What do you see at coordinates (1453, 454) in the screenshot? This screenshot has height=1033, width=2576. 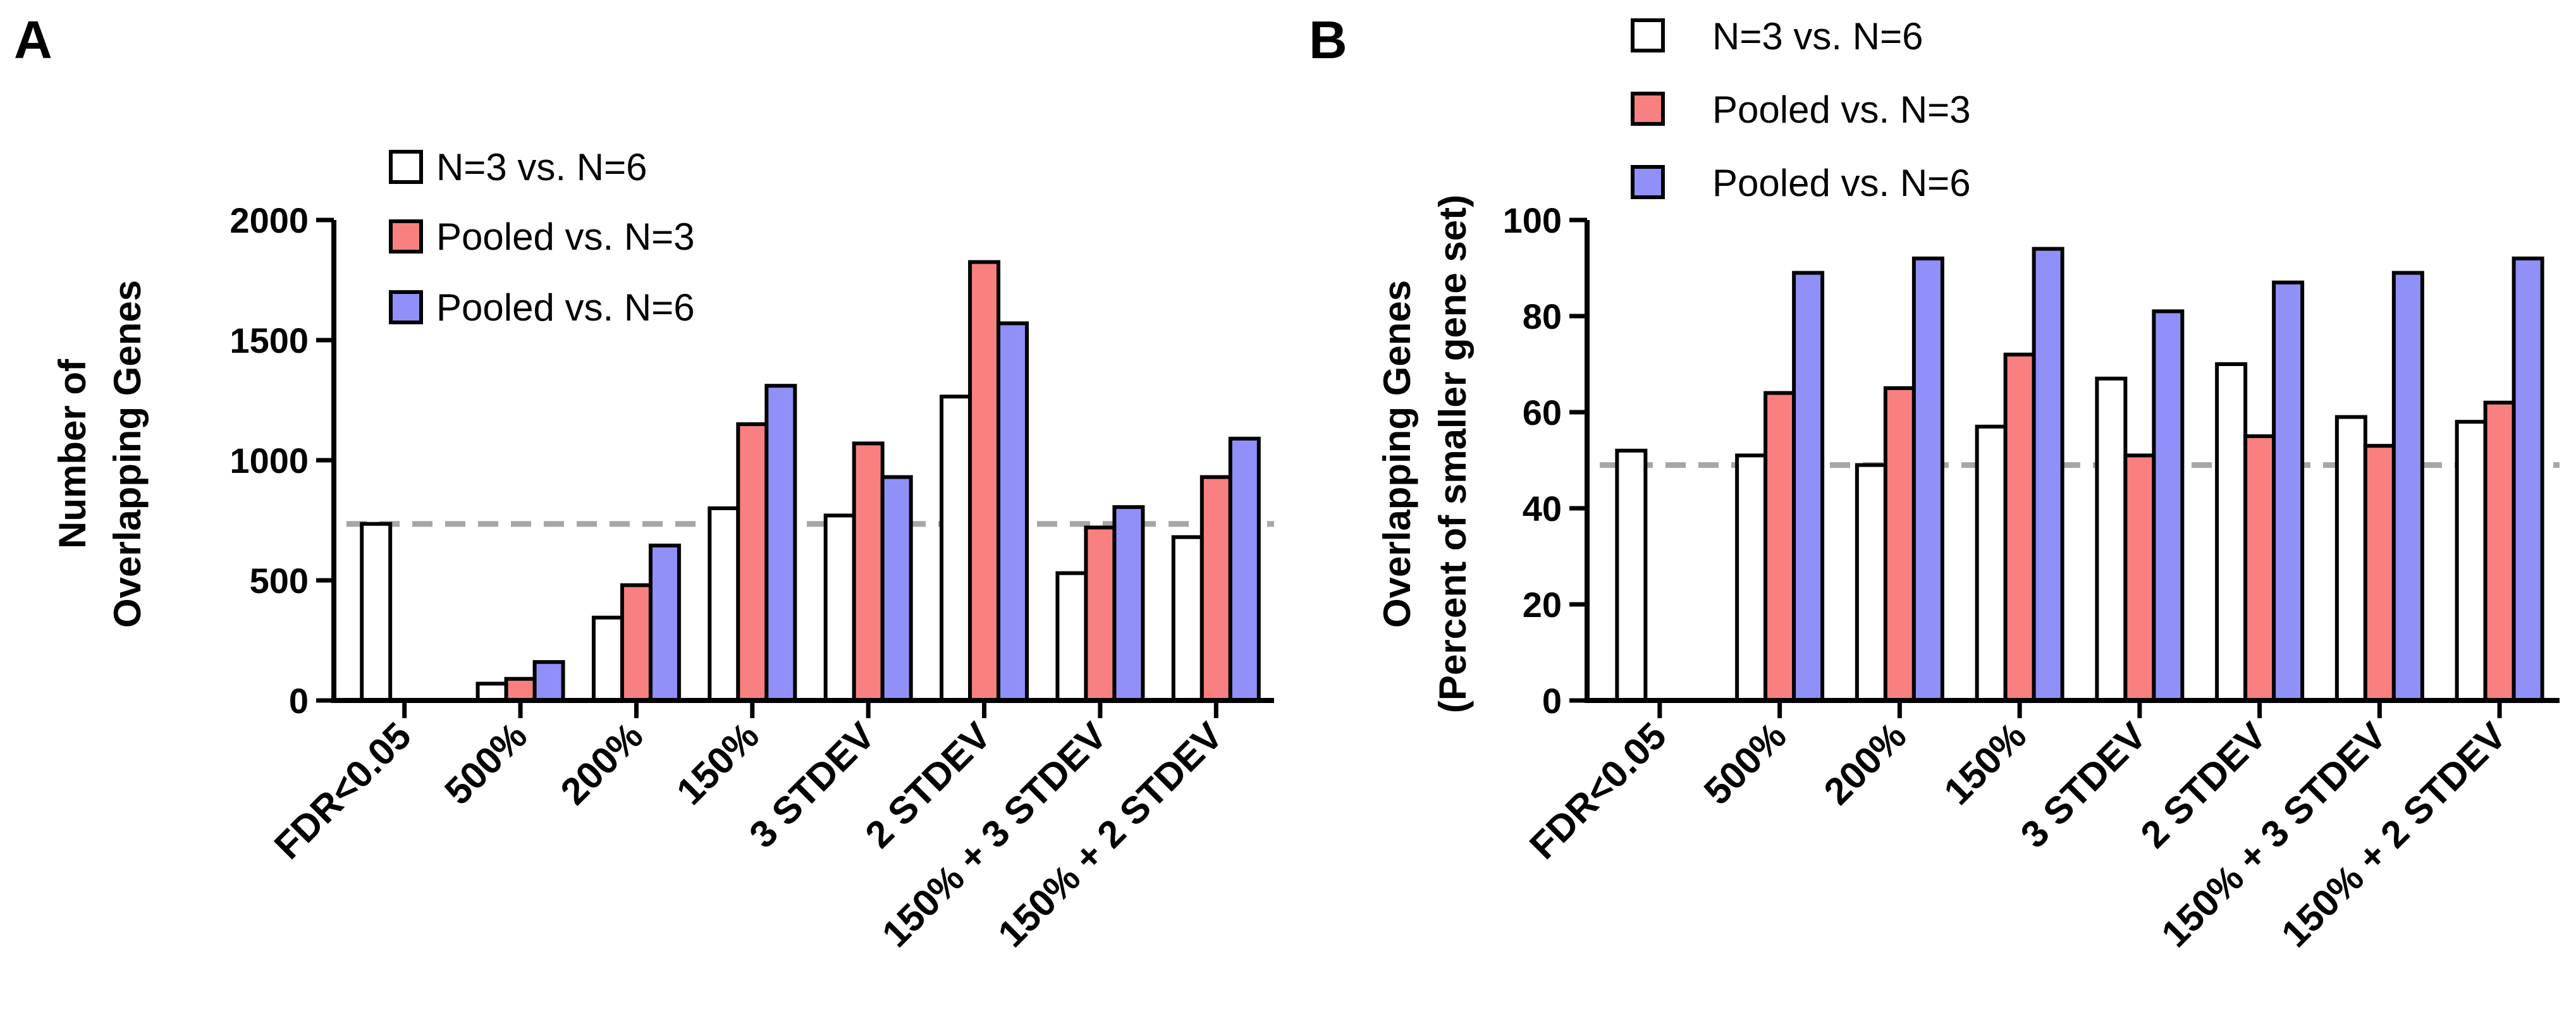 I see `panel-b-y-axis-title-line2: (Percent of smaller gene set)` at bounding box center [1453, 454].